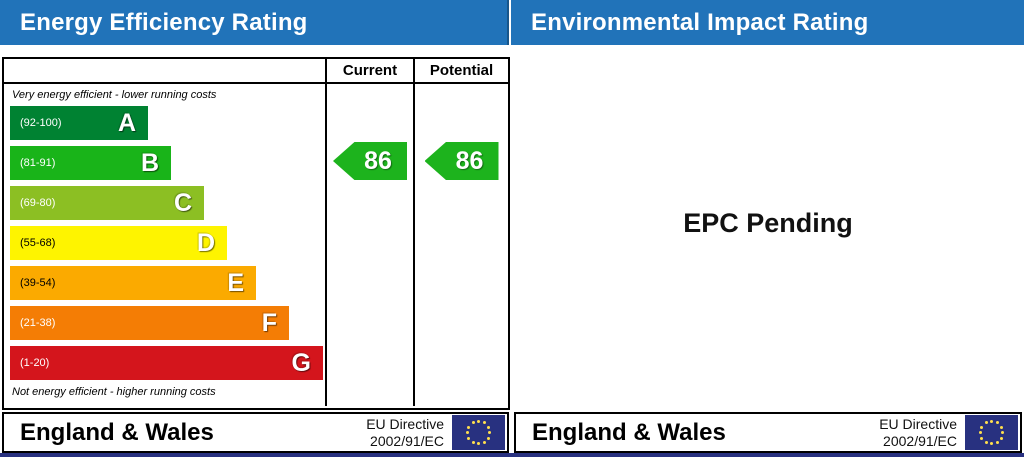  What do you see at coordinates (768, 432) in the screenshot?
I see `right-footer: England & Wales EU Directive 2002/91/EC` at bounding box center [768, 432].